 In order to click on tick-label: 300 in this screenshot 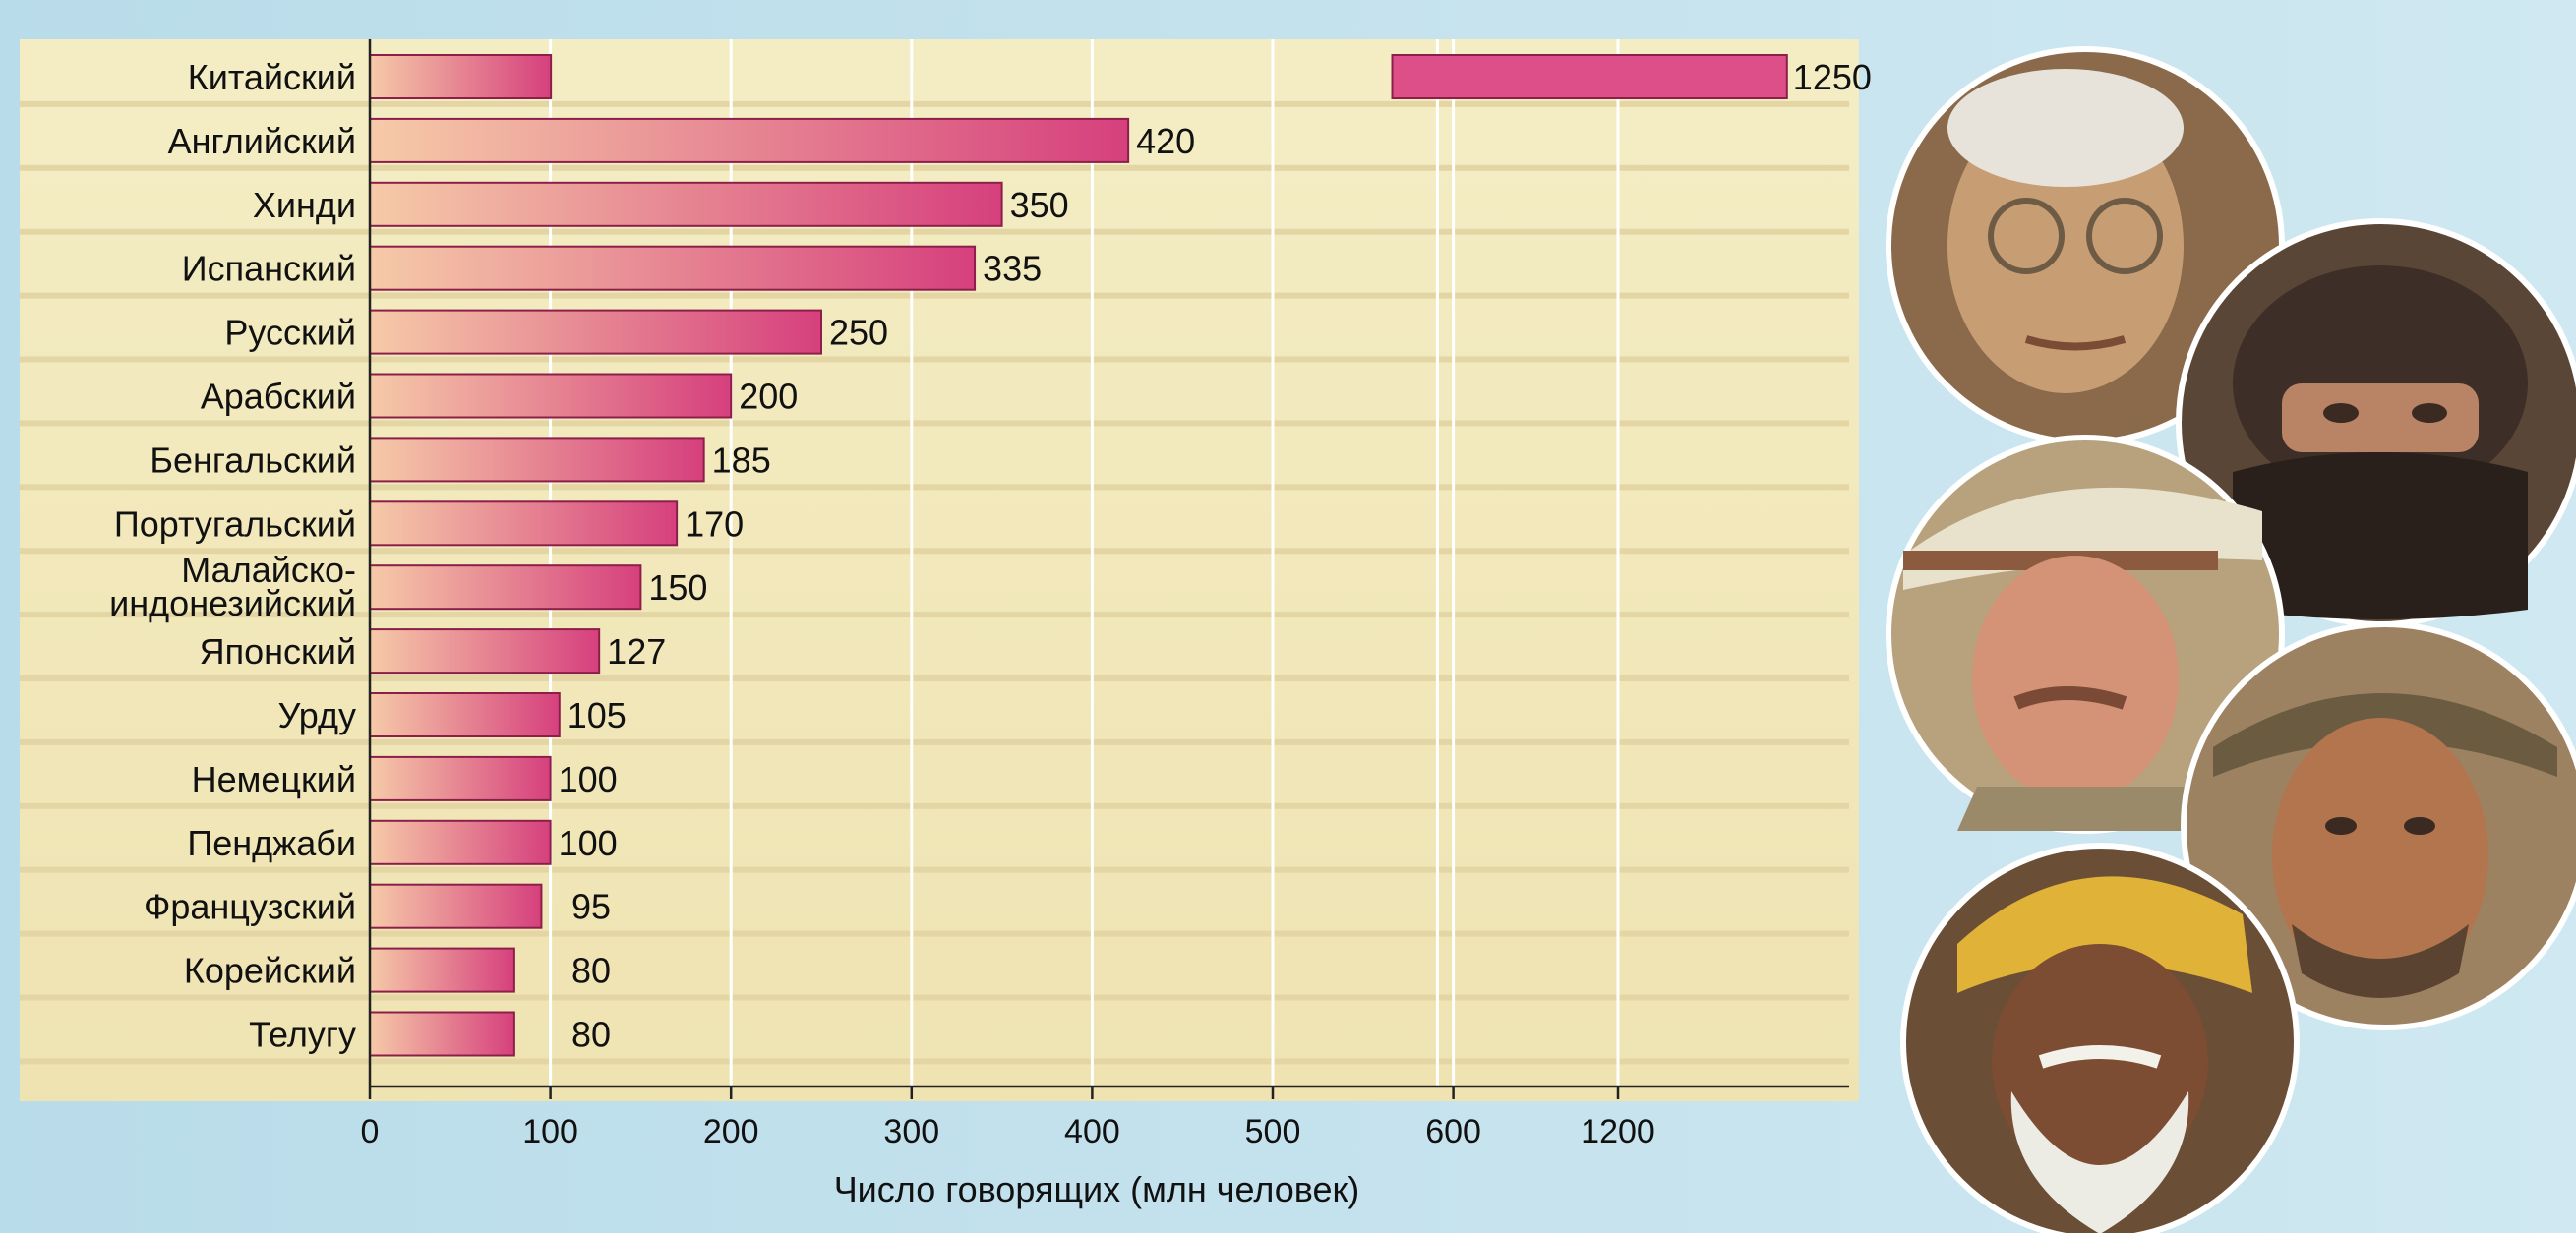, I will do `click(911, 1132)`.